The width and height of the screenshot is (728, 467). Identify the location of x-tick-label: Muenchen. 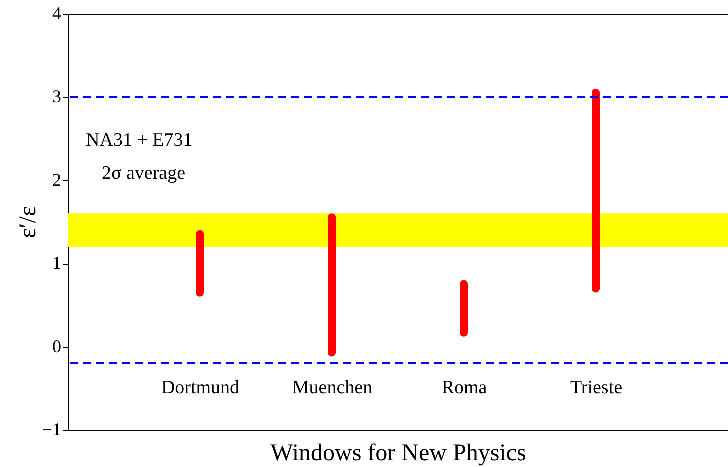
(333, 388).